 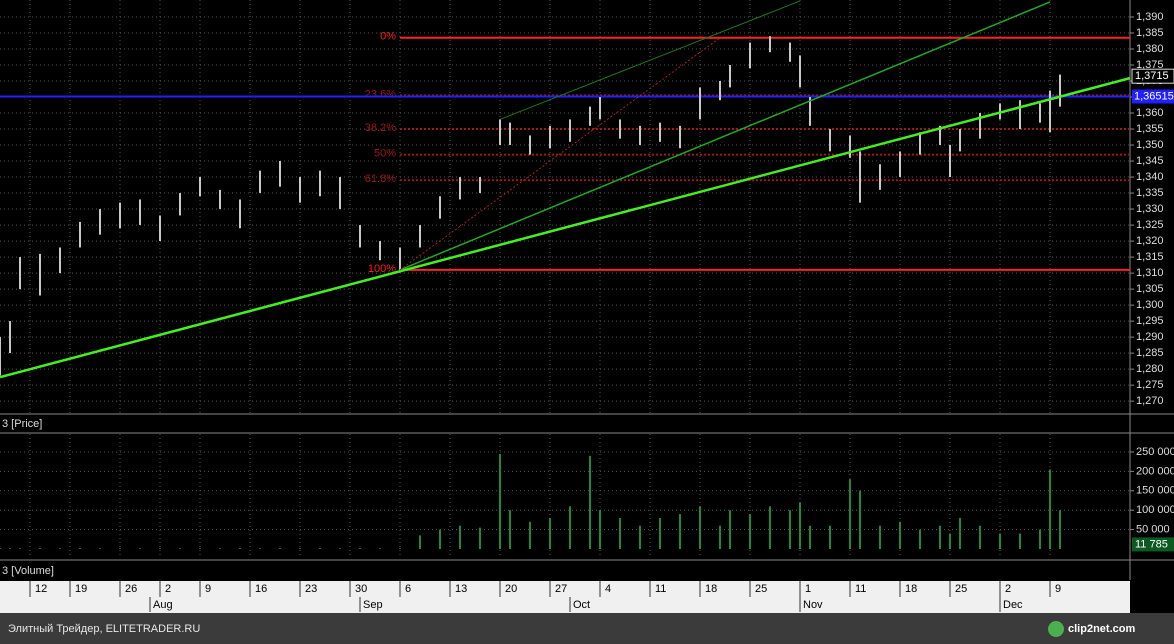 What do you see at coordinates (1150, 129) in the screenshot?
I see `y-tick-label: 1,355` at bounding box center [1150, 129].